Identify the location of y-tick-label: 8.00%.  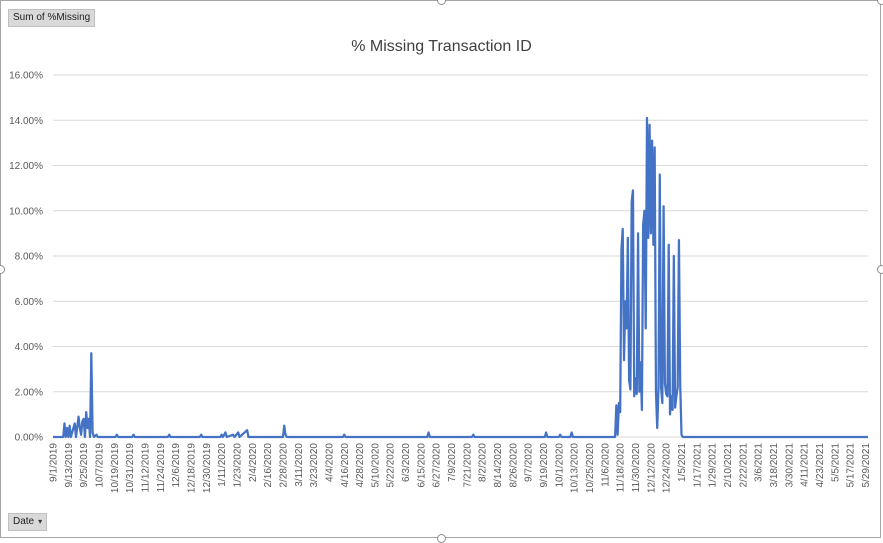
(29, 257).